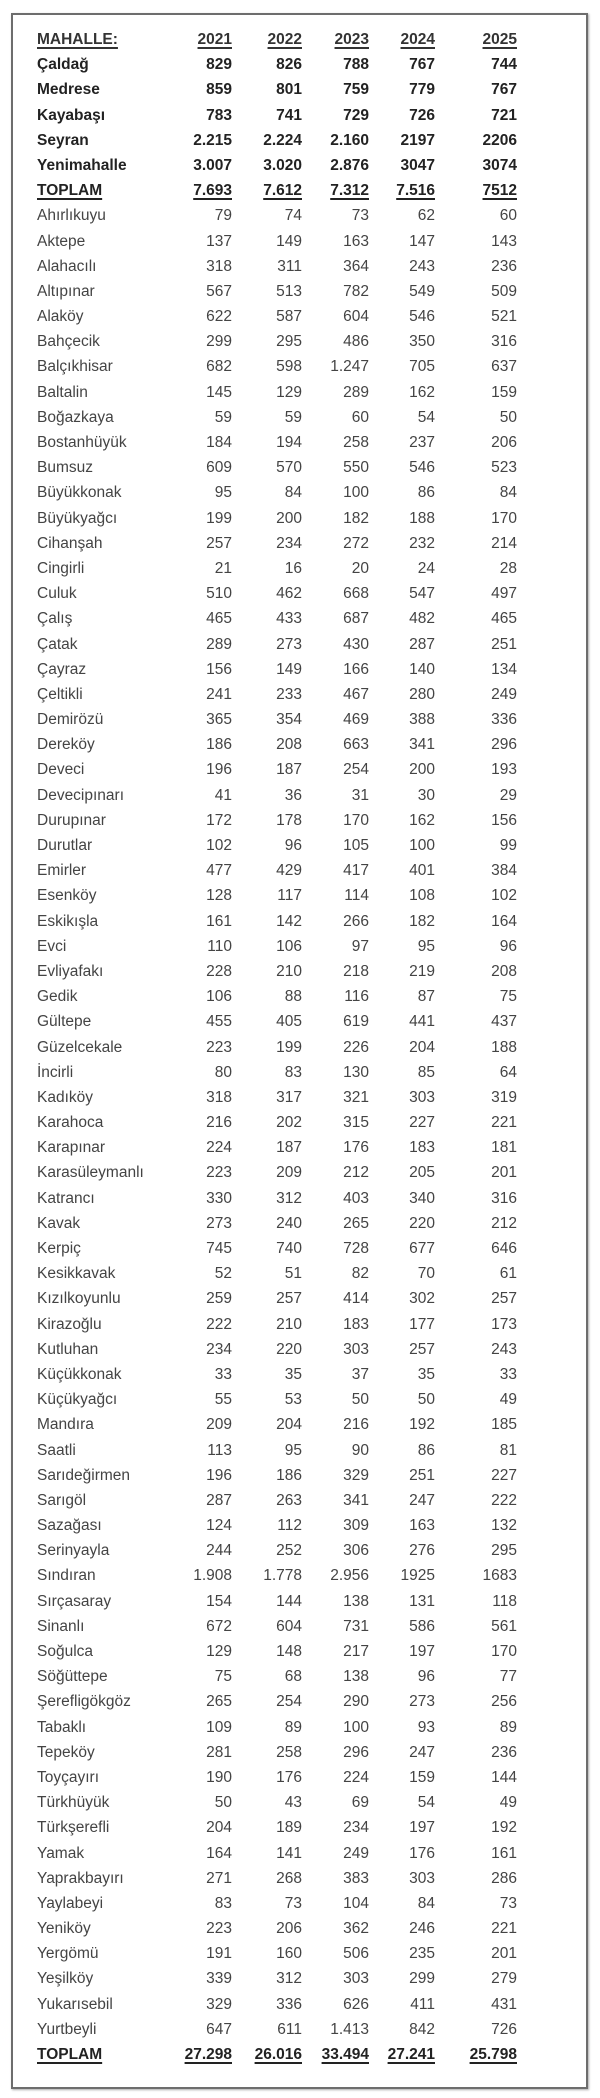  Describe the element at coordinates (417, 140) in the screenshot. I see `population-value: 2197` at that location.